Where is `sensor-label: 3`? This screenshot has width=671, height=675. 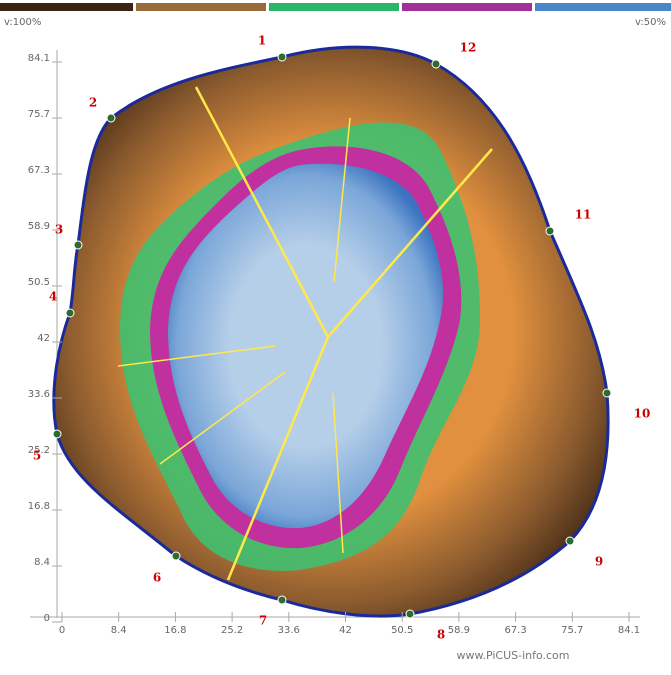
sensor-label: 3 is located at coordinates (59, 230).